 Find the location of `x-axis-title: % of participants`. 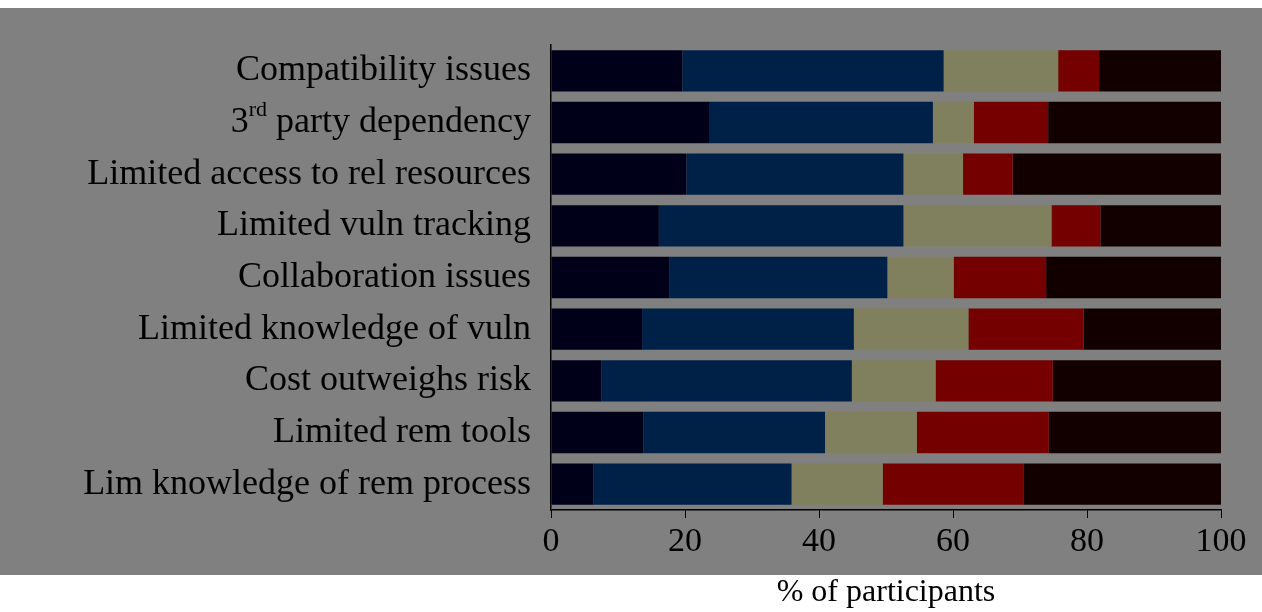

x-axis-title: % of participants is located at coordinates (886, 590).